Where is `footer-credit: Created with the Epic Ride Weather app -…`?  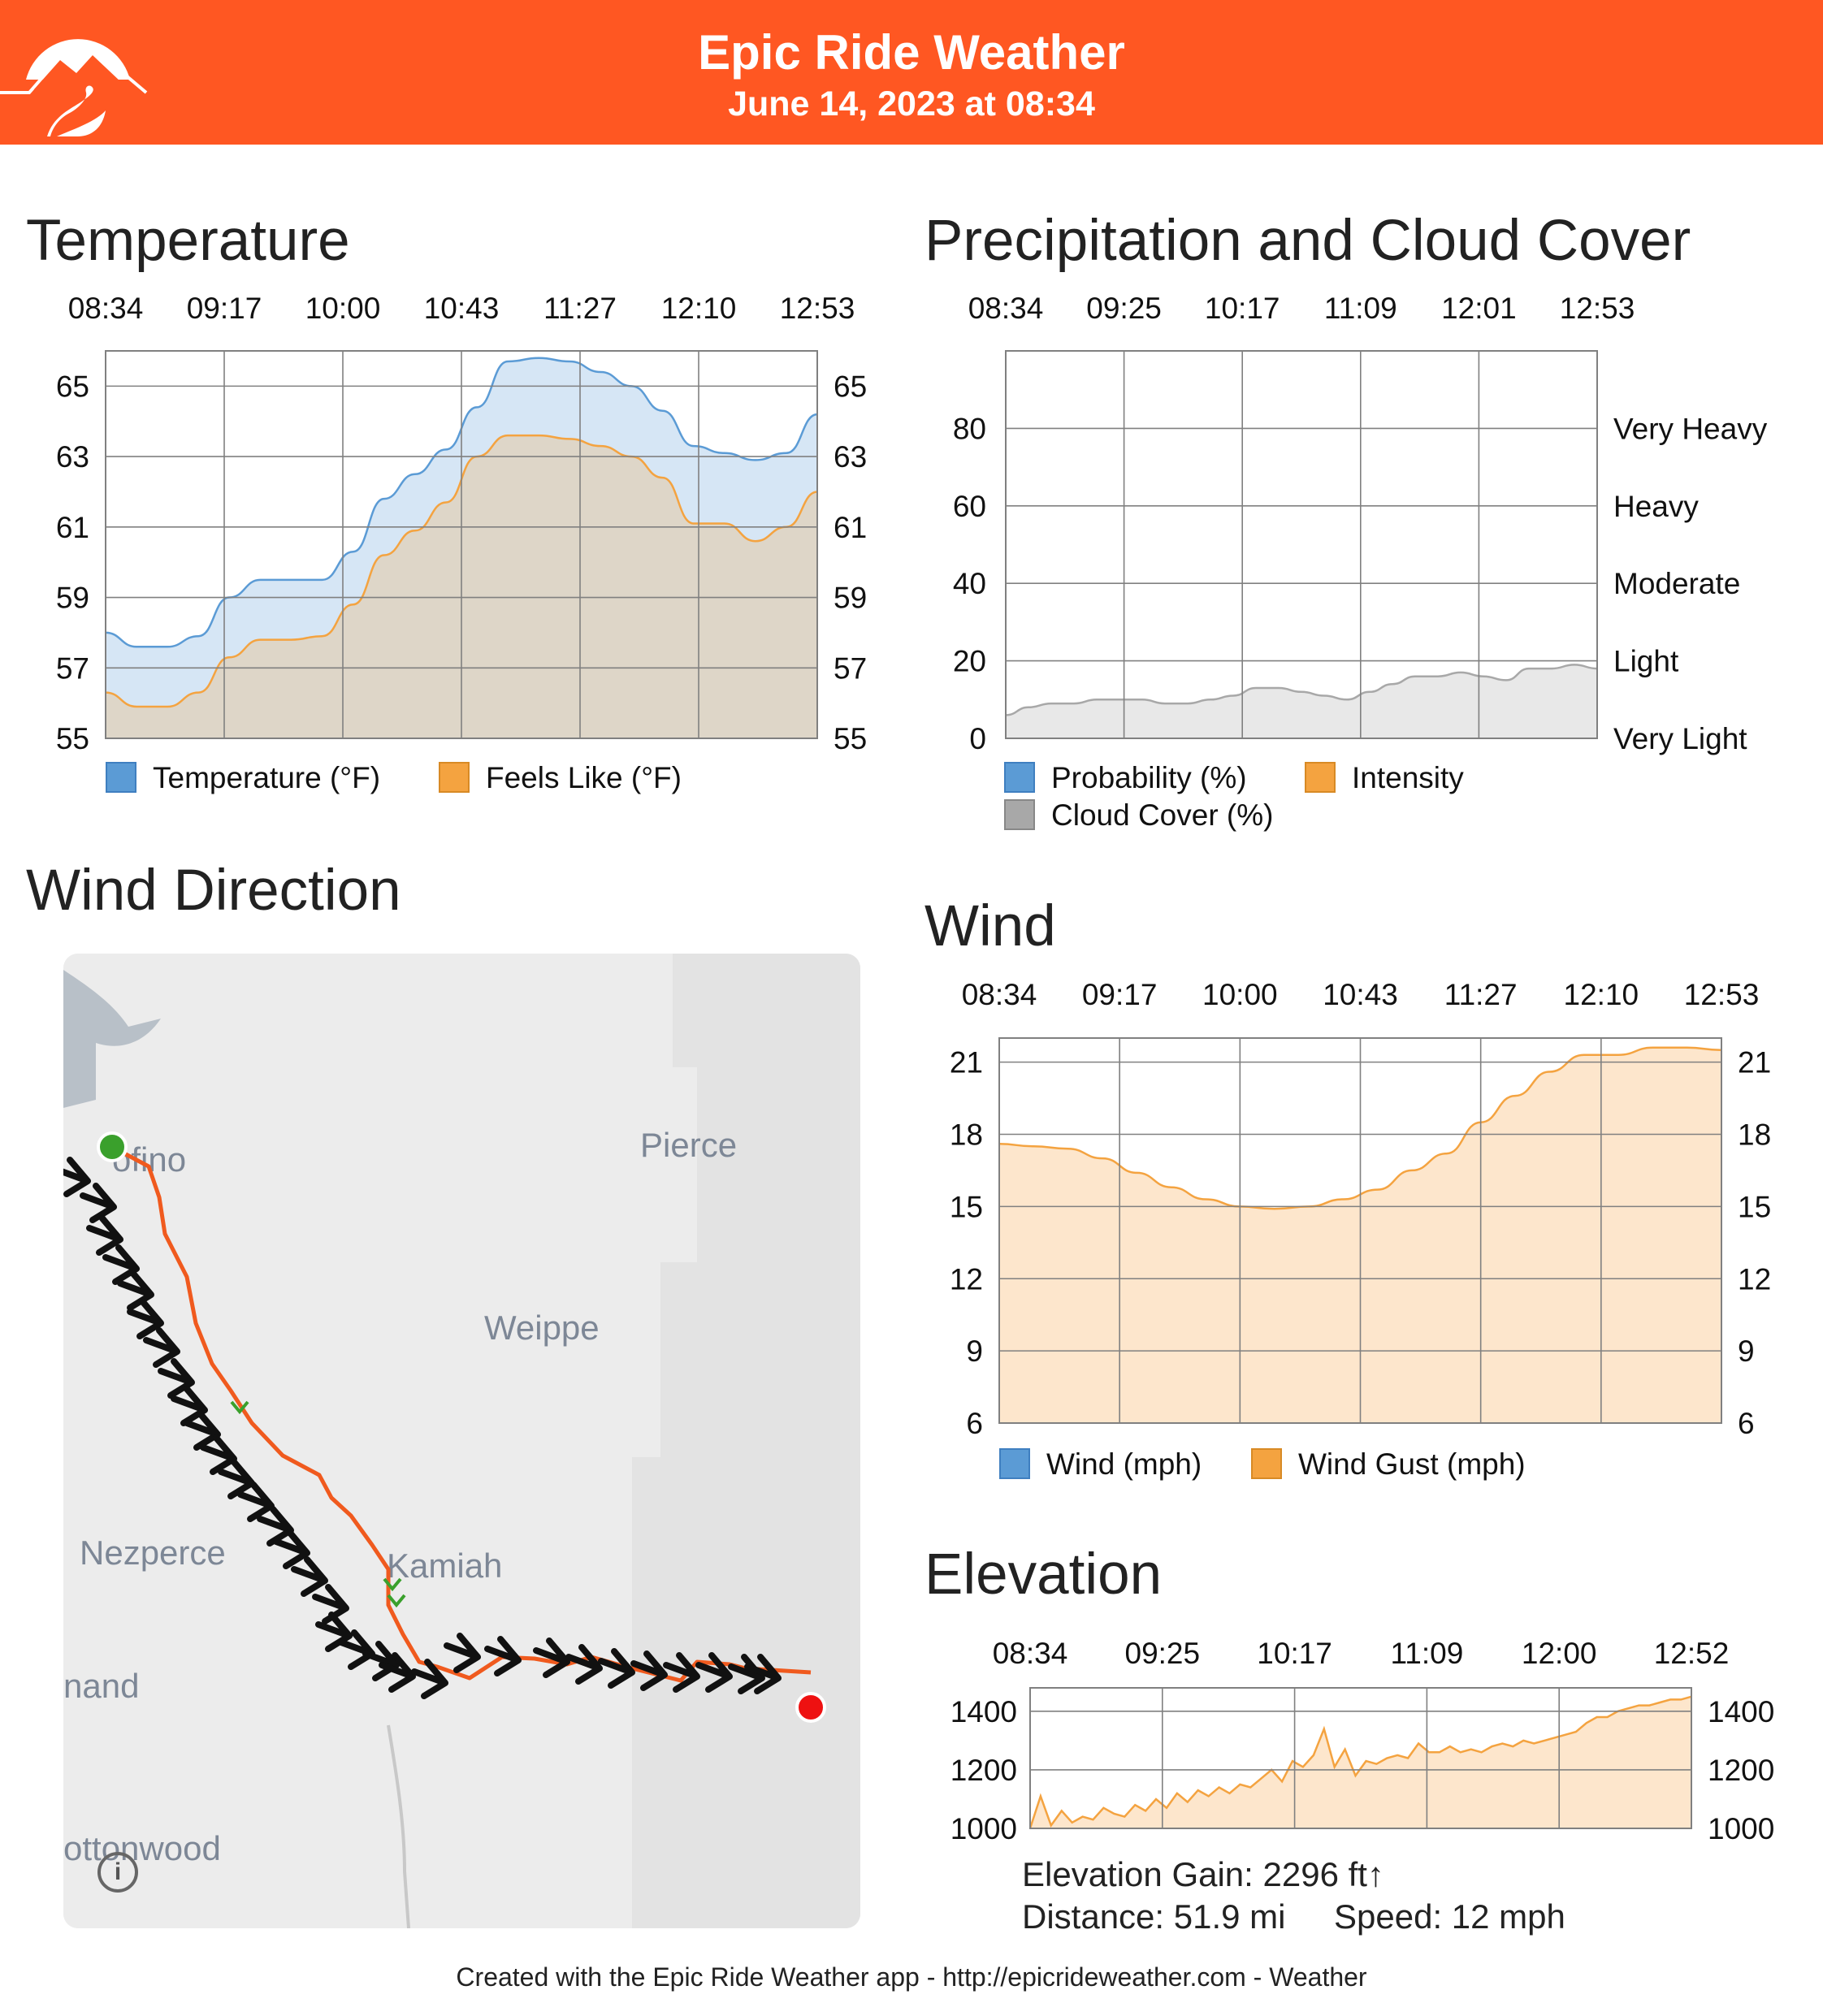 footer-credit: Created with the Epic Ride Weather app -… is located at coordinates (911, 1977).